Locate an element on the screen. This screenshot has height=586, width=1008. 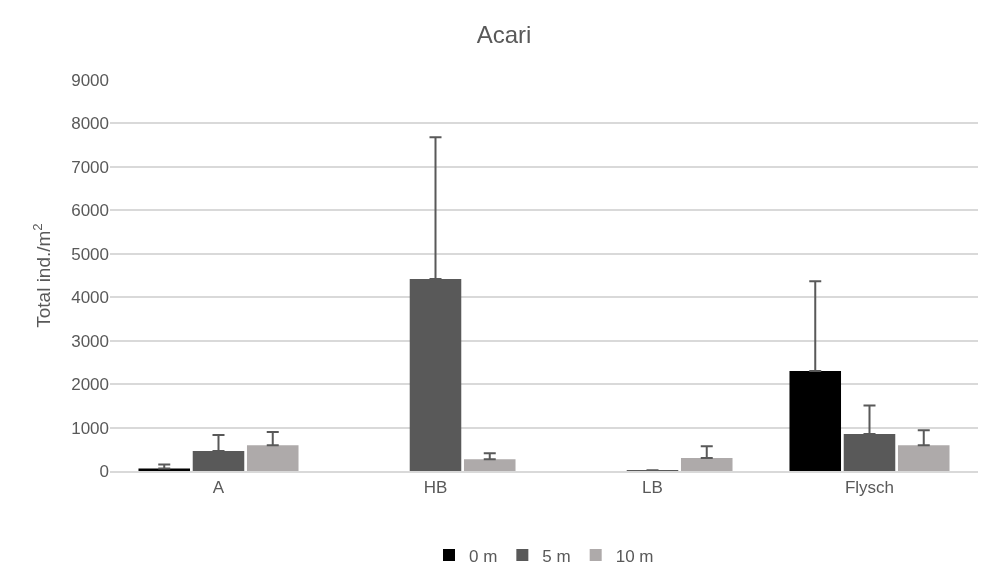
y-tick-label: 2000 is located at coordinates (90, 385).